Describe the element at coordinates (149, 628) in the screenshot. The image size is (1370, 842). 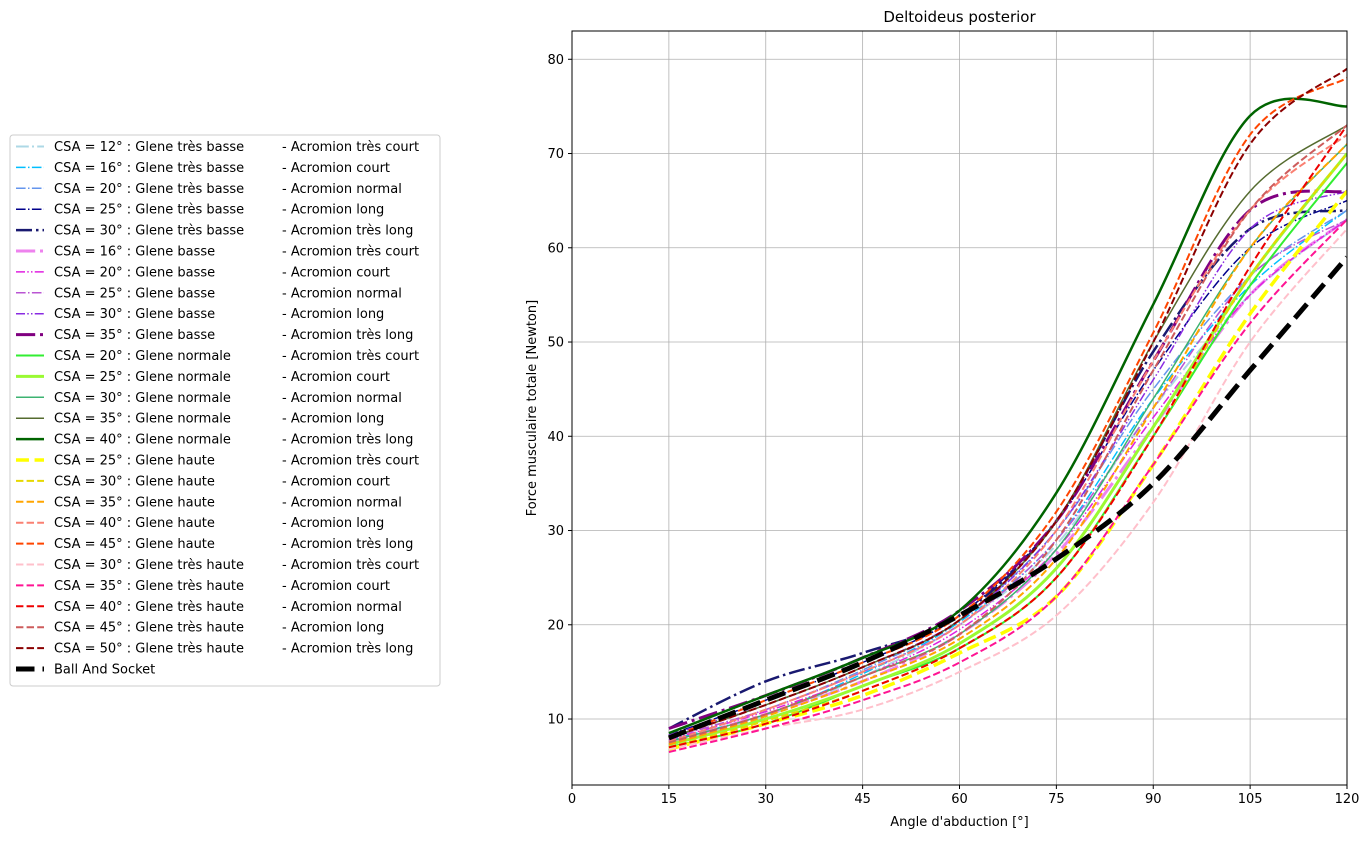
I see `legend-label: CSA = 45° : Glene très haute` at that location.